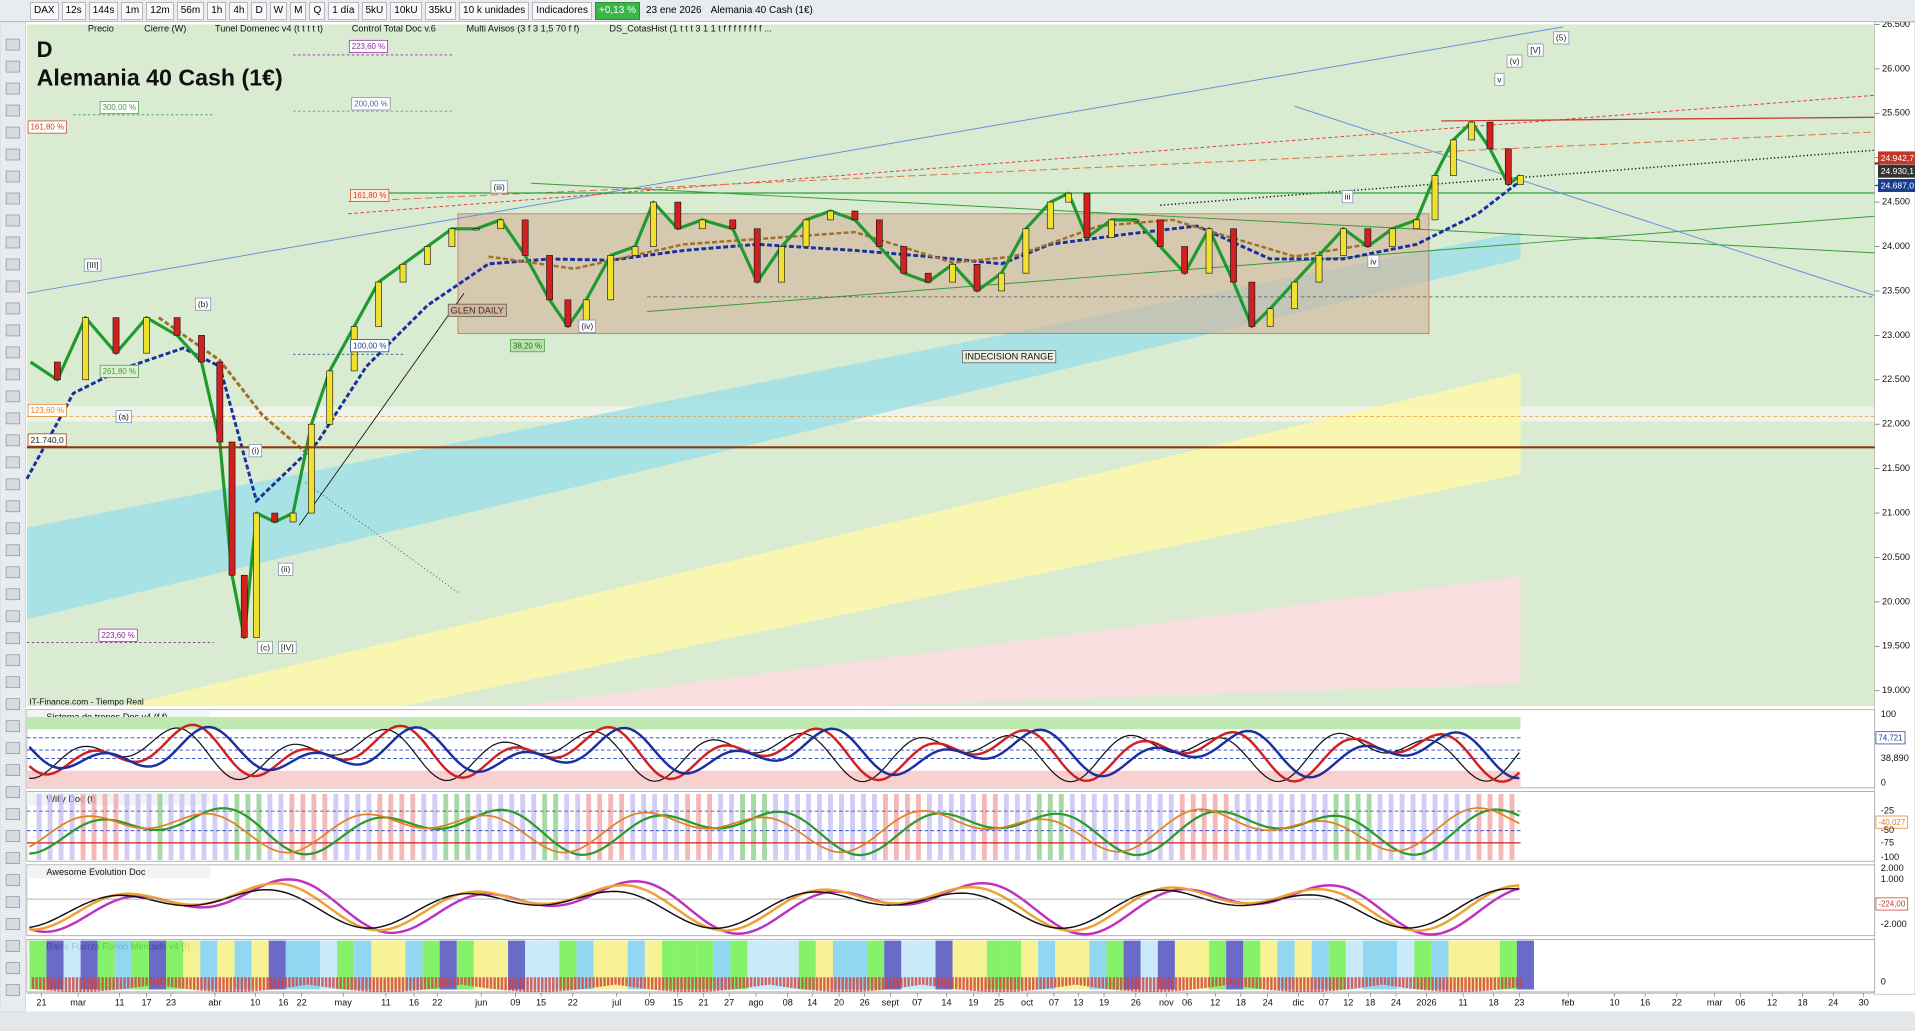 The image size is (1915, 1031). What do you see at coordinates (278, 10) in the screenshot?
I see `toolbar-button: W` at bounding box center [278, 10].